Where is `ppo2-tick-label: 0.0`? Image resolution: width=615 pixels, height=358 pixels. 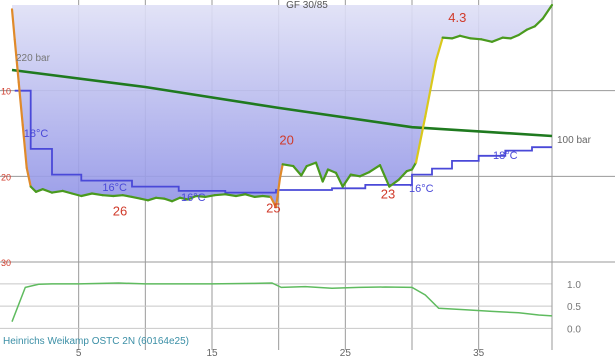 ppo2-tick-label: 0.0 is located at coordinates (574, 329).